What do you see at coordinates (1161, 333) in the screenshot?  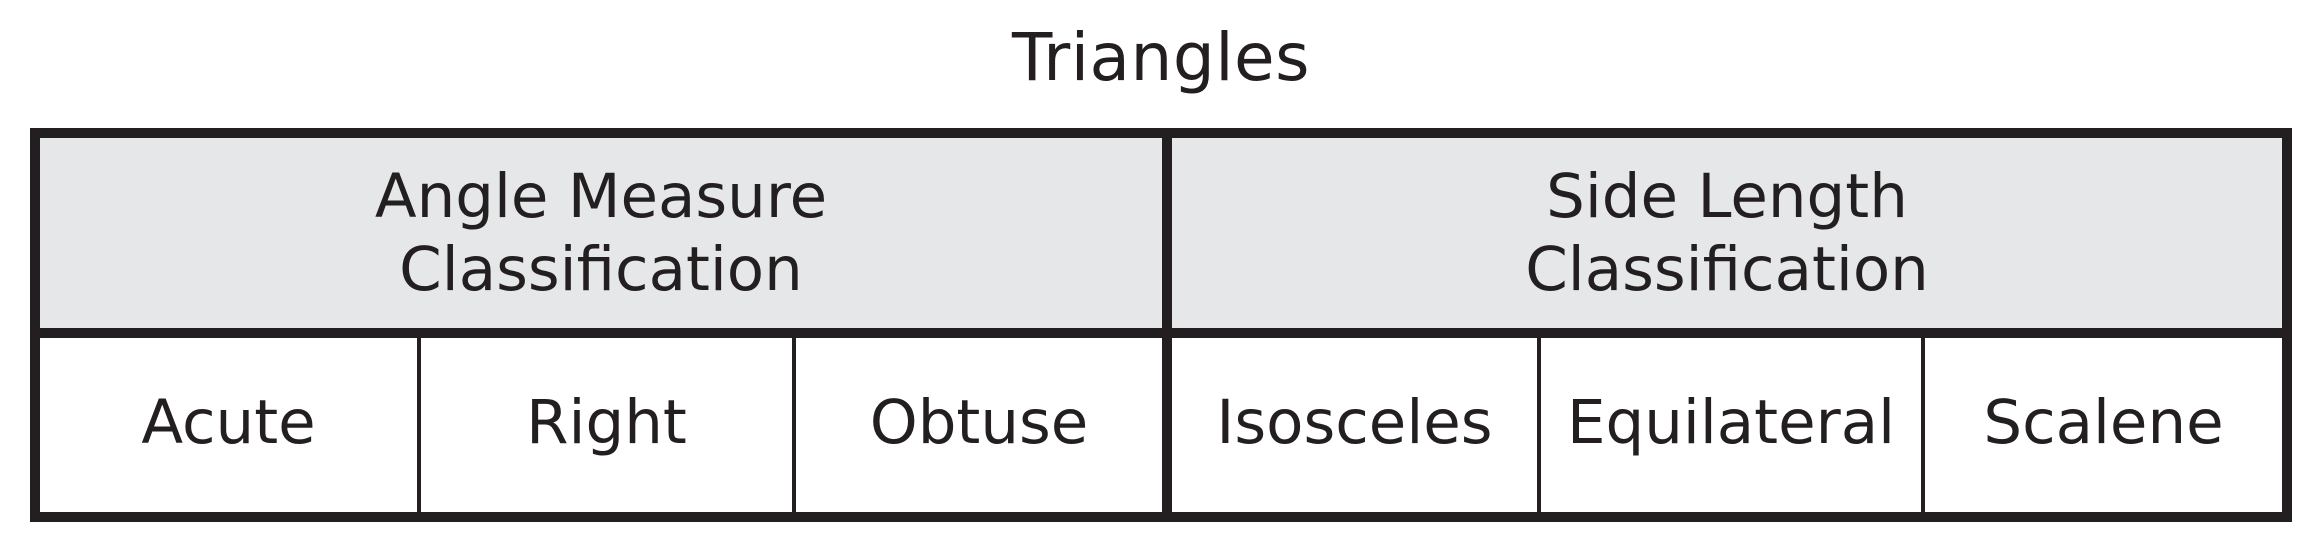 I see `header-divider` at bounding box center [1161, 333].